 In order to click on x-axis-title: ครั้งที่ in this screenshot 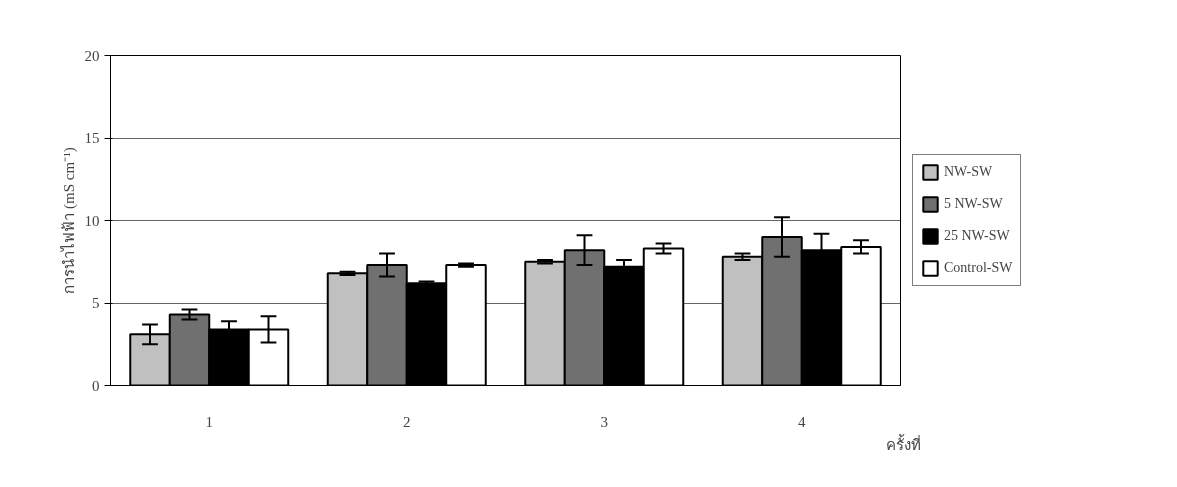, I will do `click(903, 443)`.